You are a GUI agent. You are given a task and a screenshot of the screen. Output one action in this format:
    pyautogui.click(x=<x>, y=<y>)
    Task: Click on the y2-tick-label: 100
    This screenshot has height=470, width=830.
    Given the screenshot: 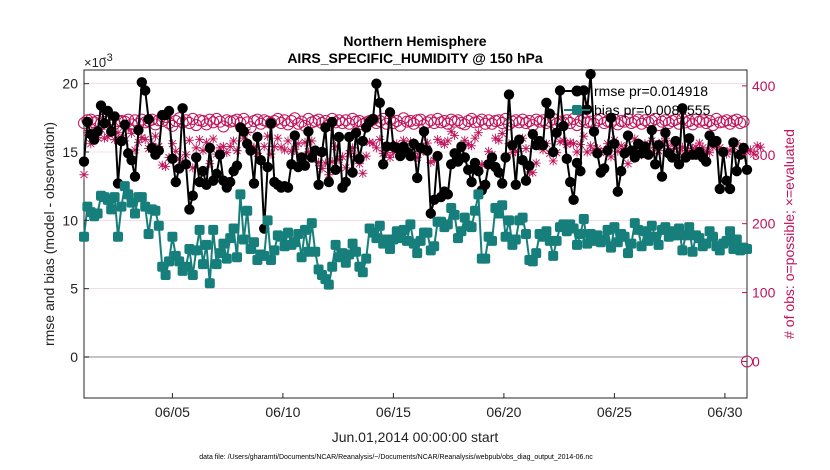 What is the action you would take?
    pyautogui.click(x=764, y=293)
    